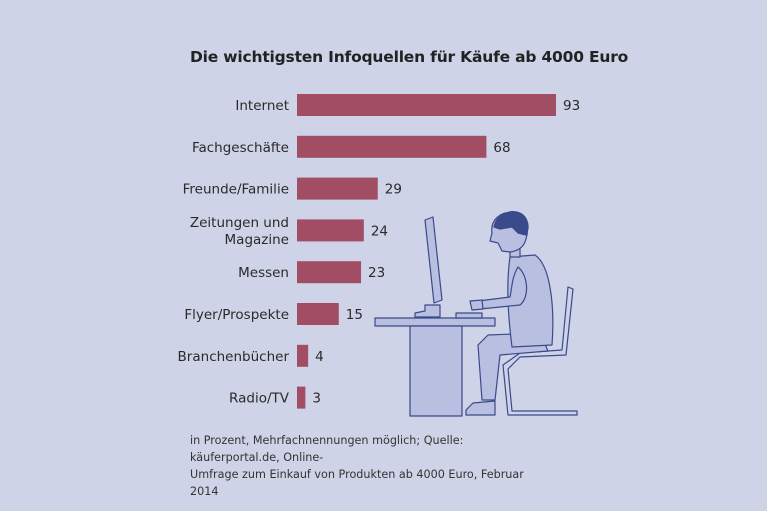  What do you see at coordinates (511, 223) in the screenshot?
I see `person-hair` at bounding box center [511, 223].